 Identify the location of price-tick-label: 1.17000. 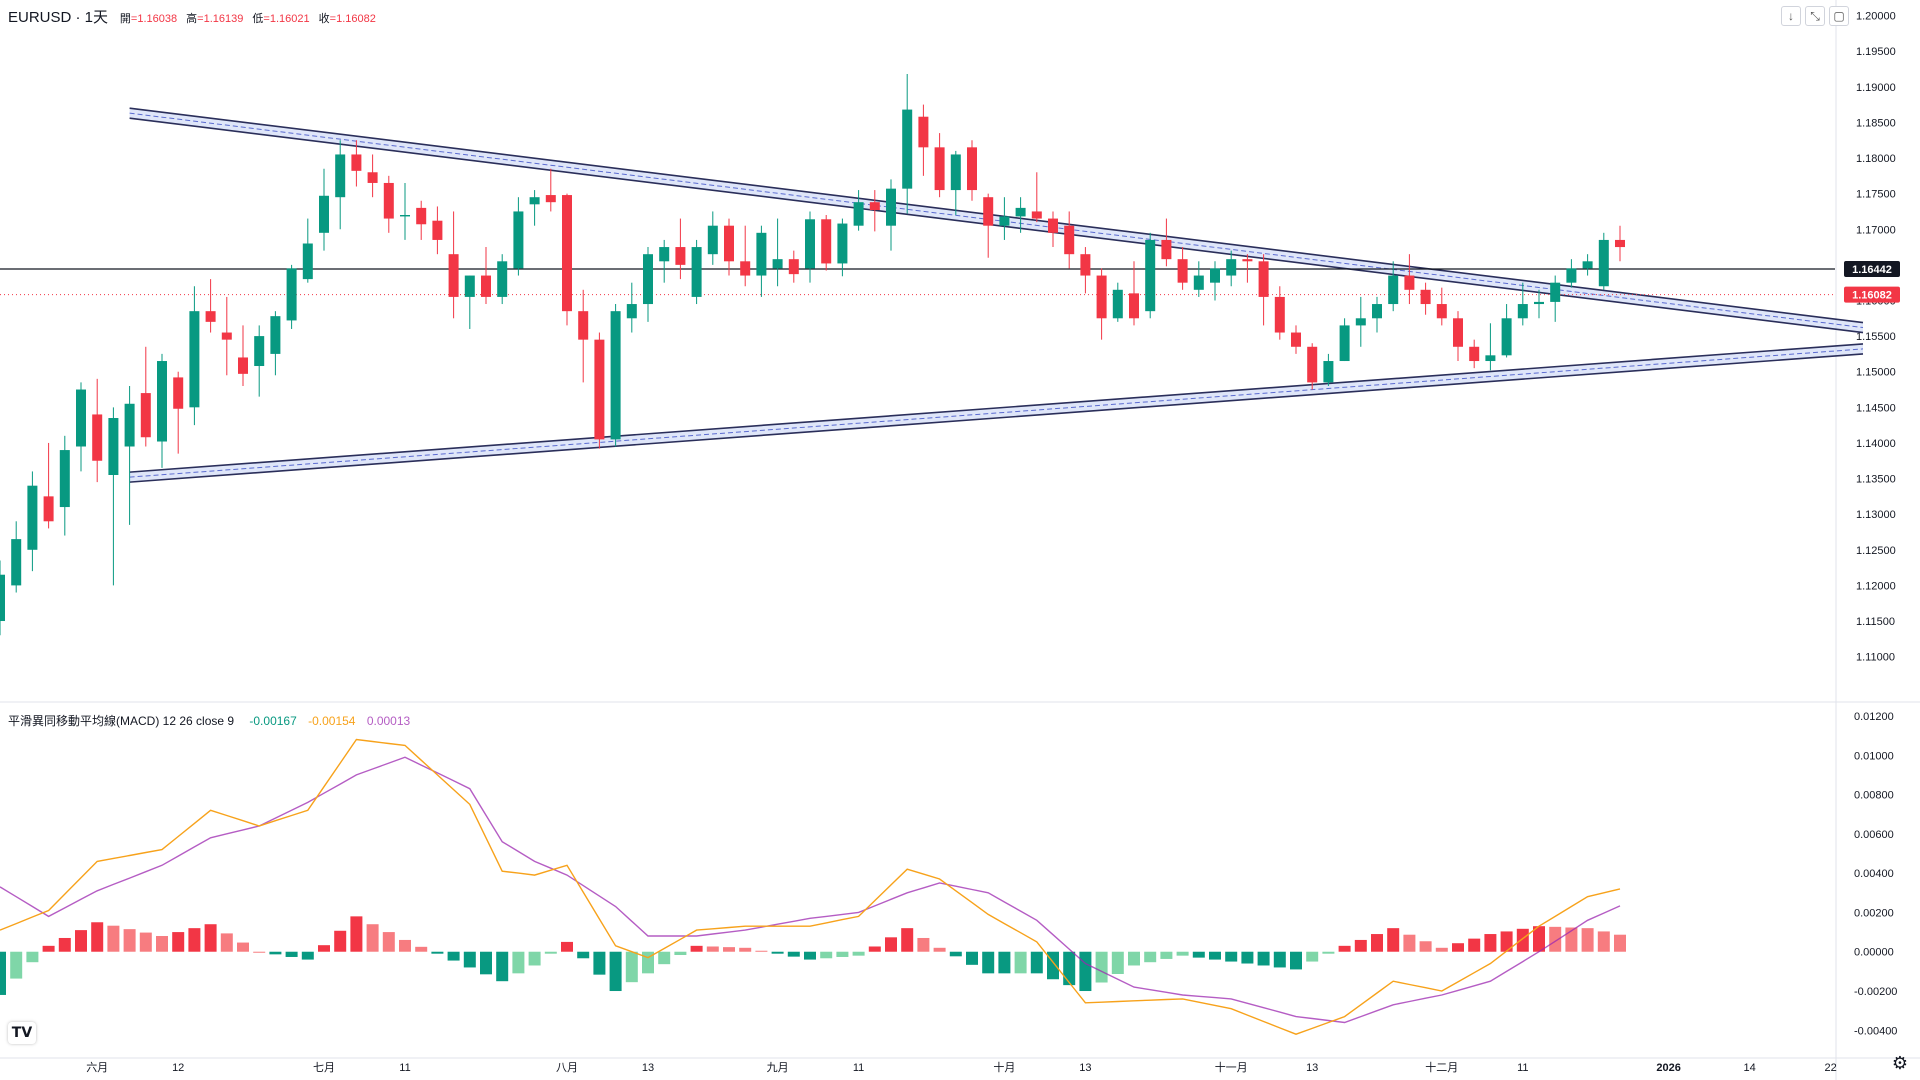
(1876, 230).